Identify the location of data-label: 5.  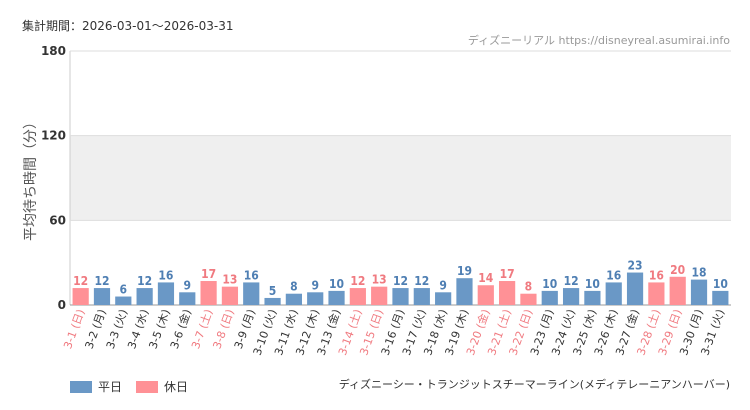
(273, 291).